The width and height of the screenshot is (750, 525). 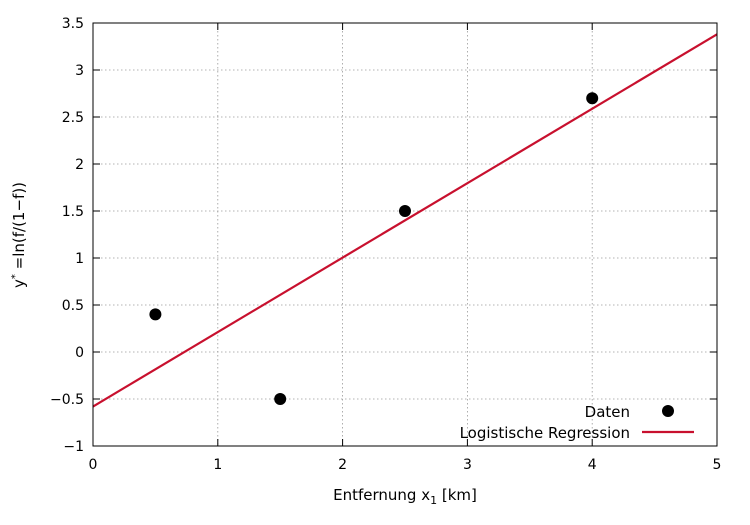 I want to click on y-tick-label: −0.5, so click(x=67, y=400).